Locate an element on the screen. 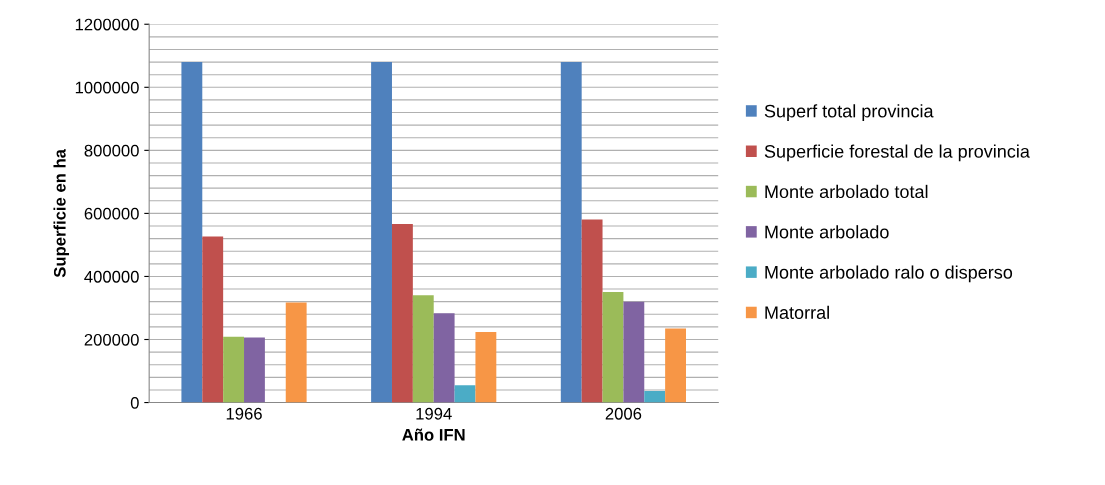 This screenshot has height=485, width=1105. x-tick-label: 1994 is located at coordinates (434, 413).